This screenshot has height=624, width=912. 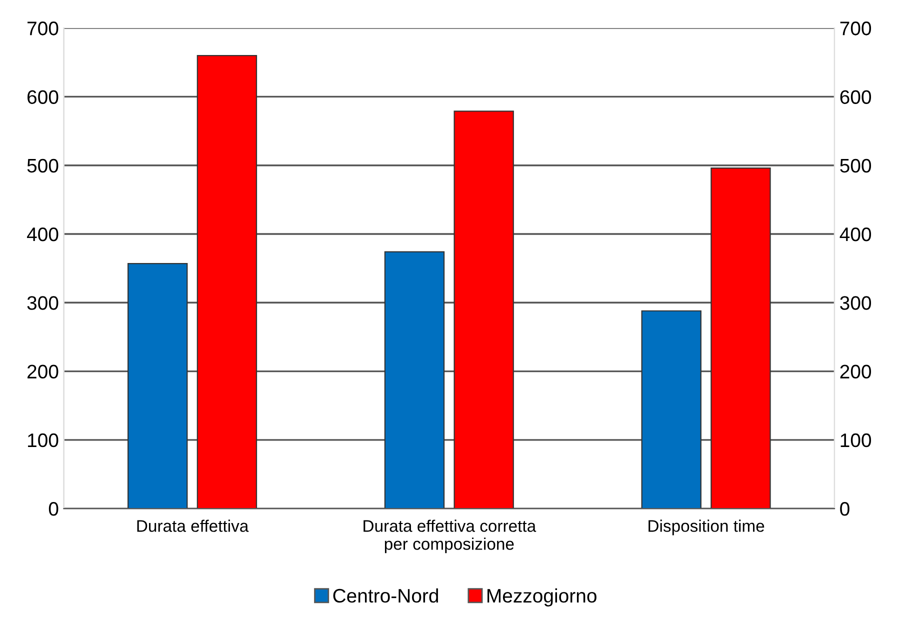 I want to click on y-tick-label: 600, so click(x=43, y=97).